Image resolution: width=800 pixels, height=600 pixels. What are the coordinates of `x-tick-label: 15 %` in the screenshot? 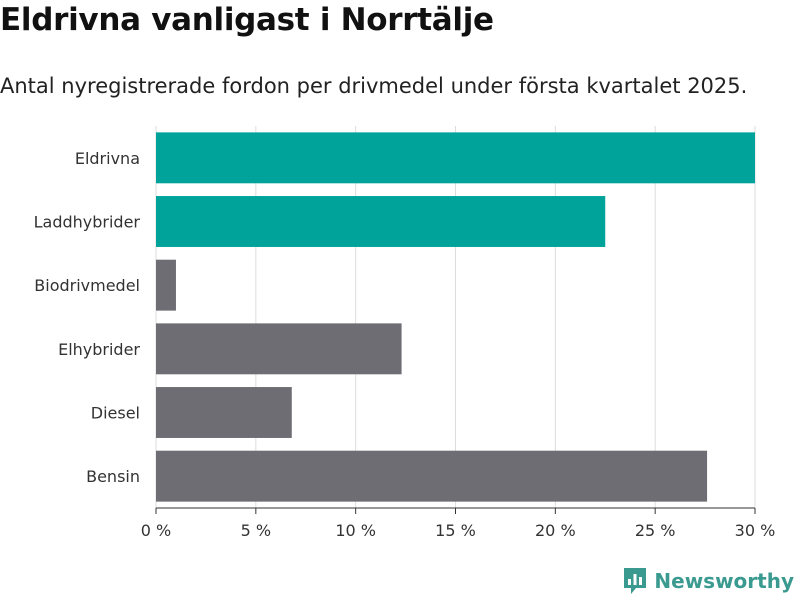 It's located at (455, 530).